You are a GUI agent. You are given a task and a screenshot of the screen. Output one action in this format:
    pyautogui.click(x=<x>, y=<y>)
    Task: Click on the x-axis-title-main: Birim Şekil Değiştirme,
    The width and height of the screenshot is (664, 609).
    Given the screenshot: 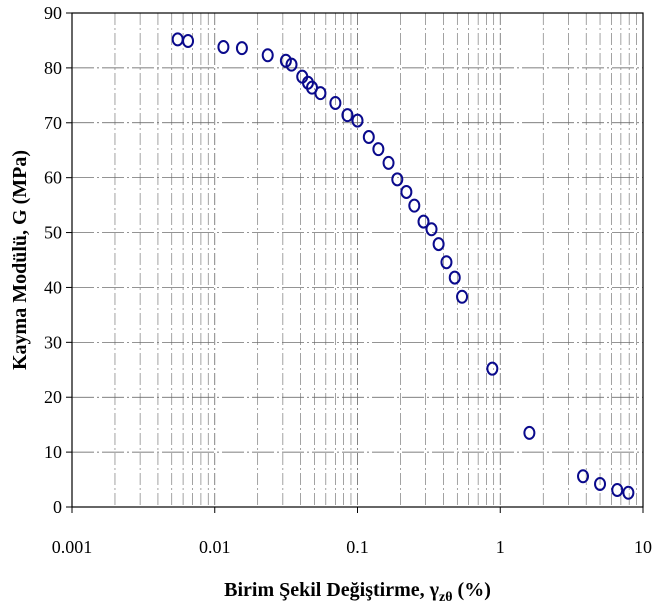 What is the action you would take?
    pyautogui.click(x=327, y=590)
    